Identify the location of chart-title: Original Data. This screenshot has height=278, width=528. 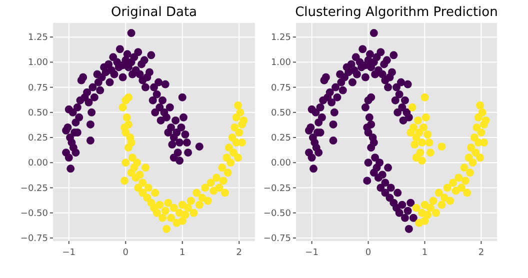
(154, 12).